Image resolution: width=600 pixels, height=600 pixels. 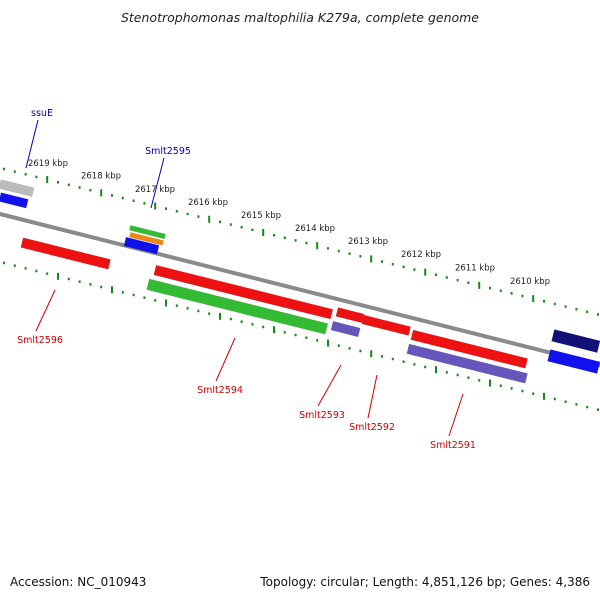 What do you see at coordinates (42, 113) in the screenshot?
I see `gene-label-ssue: ssuE` at bounding box center [42, 113].